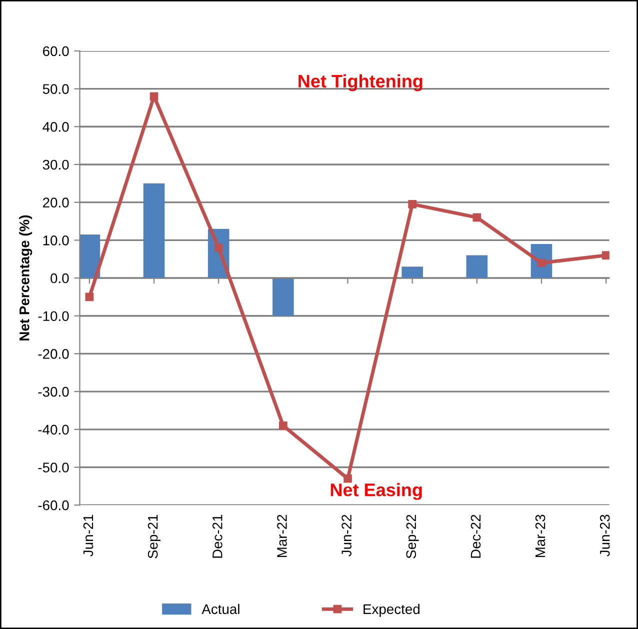  What do you see at coordinates (217, 536) in the screenshot?
I see `x-tick-label: Dec-21` at bounding box center [217, 536].